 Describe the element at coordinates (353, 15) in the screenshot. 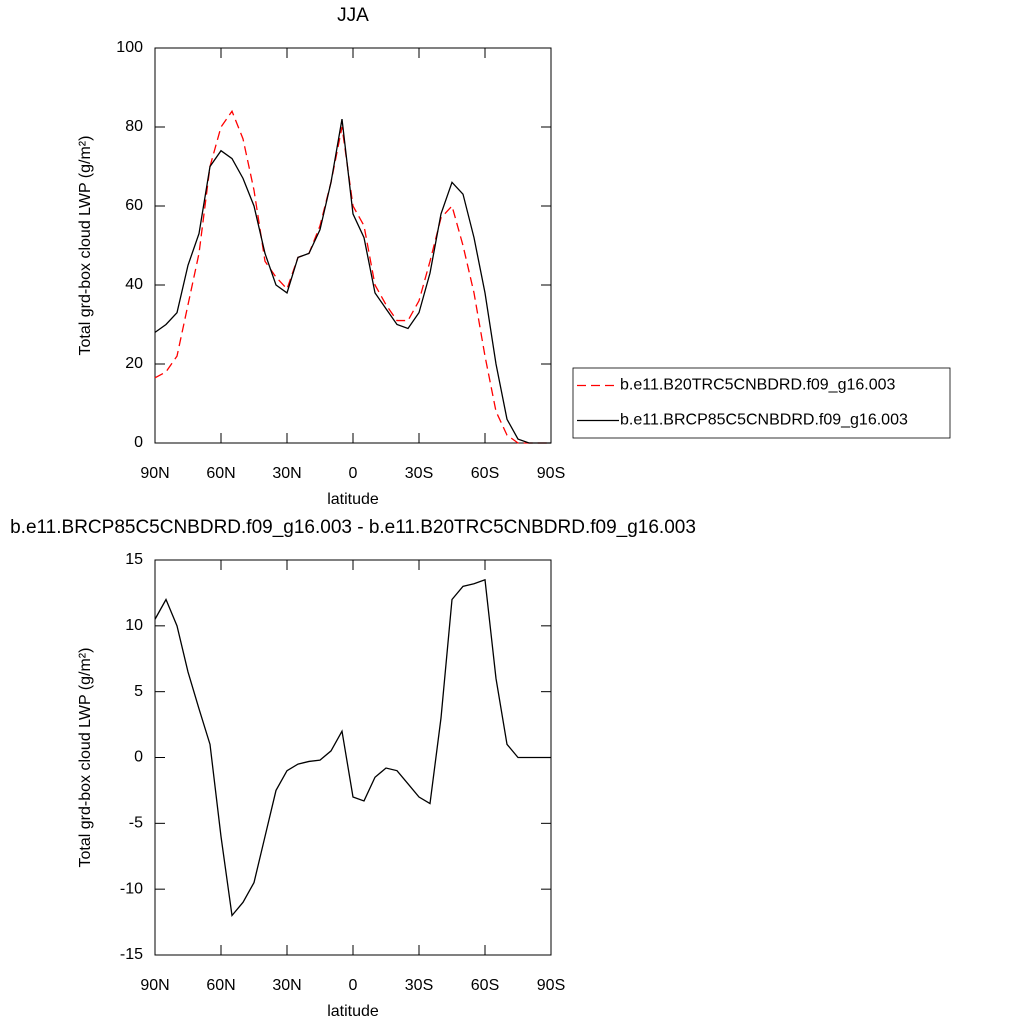

I see `chart-title: JJA` at that location.